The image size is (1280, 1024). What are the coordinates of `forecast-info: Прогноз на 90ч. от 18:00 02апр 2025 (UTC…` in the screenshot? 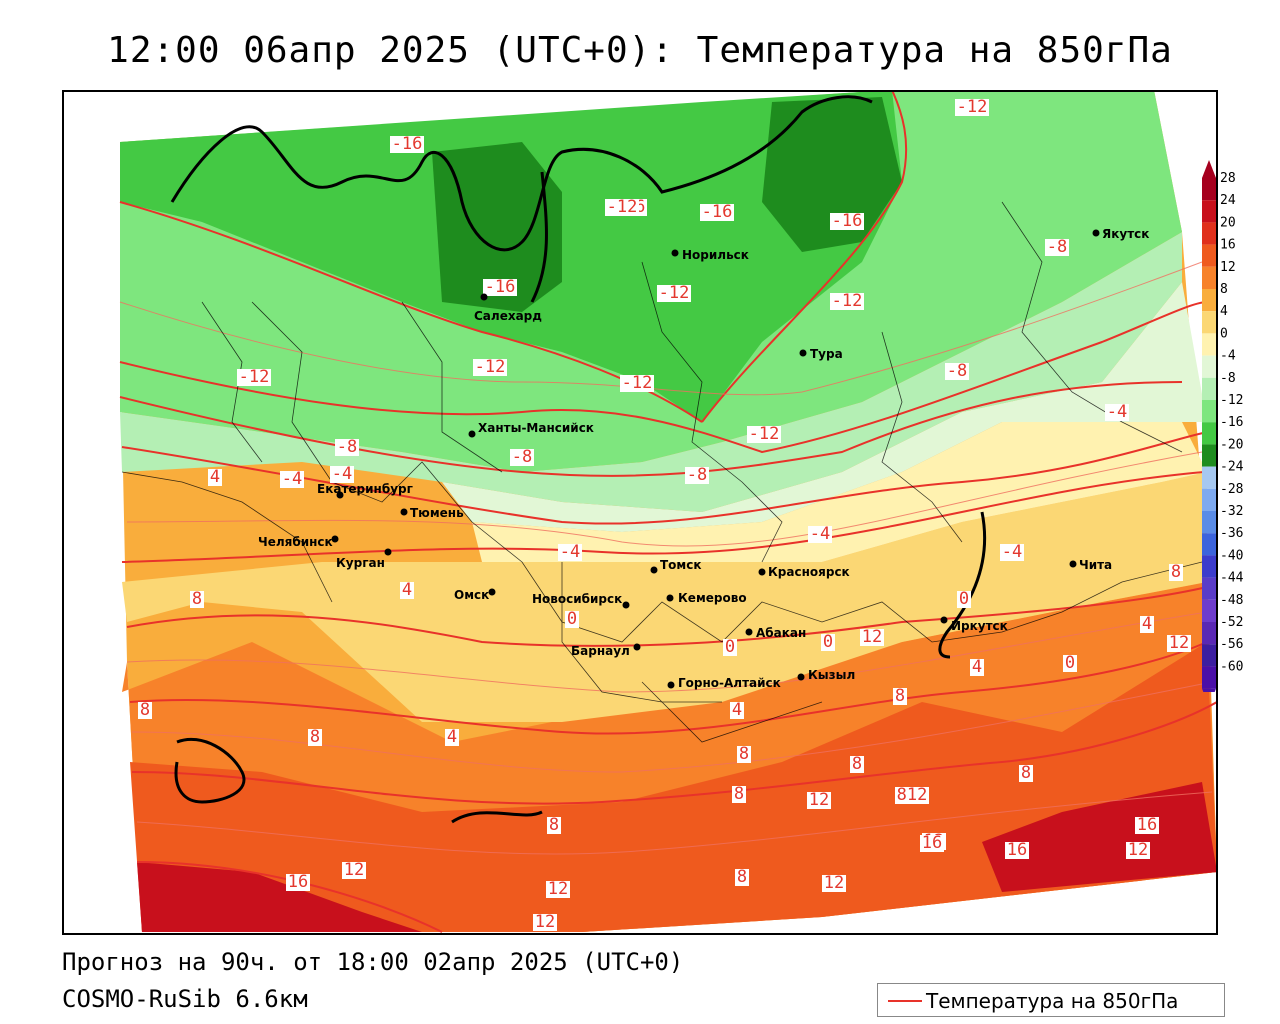 It's located at (373, 962).